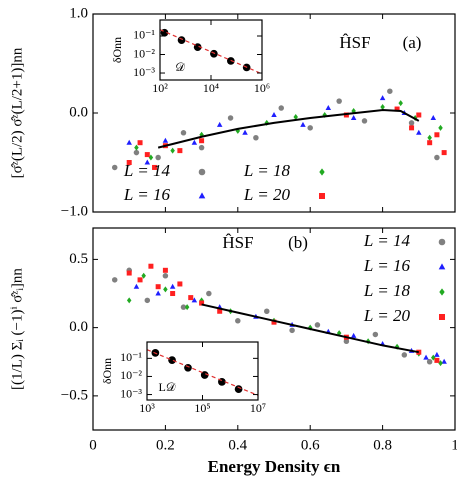  I want to click on y-tick-label: 0.5, so click(78, 259).